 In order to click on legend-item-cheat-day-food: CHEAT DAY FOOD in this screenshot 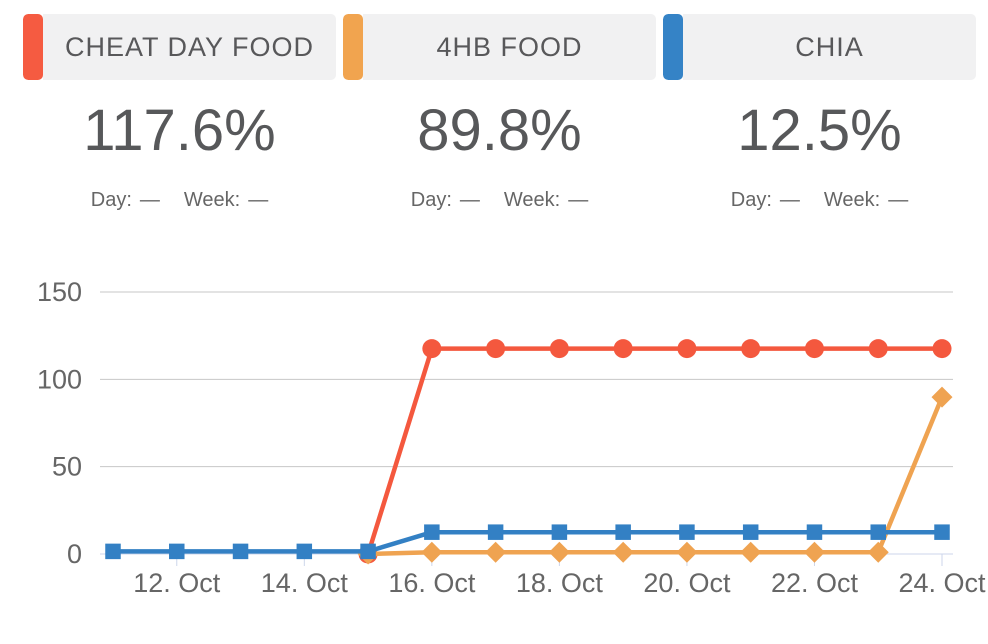, I will do `click(179, 47)`.